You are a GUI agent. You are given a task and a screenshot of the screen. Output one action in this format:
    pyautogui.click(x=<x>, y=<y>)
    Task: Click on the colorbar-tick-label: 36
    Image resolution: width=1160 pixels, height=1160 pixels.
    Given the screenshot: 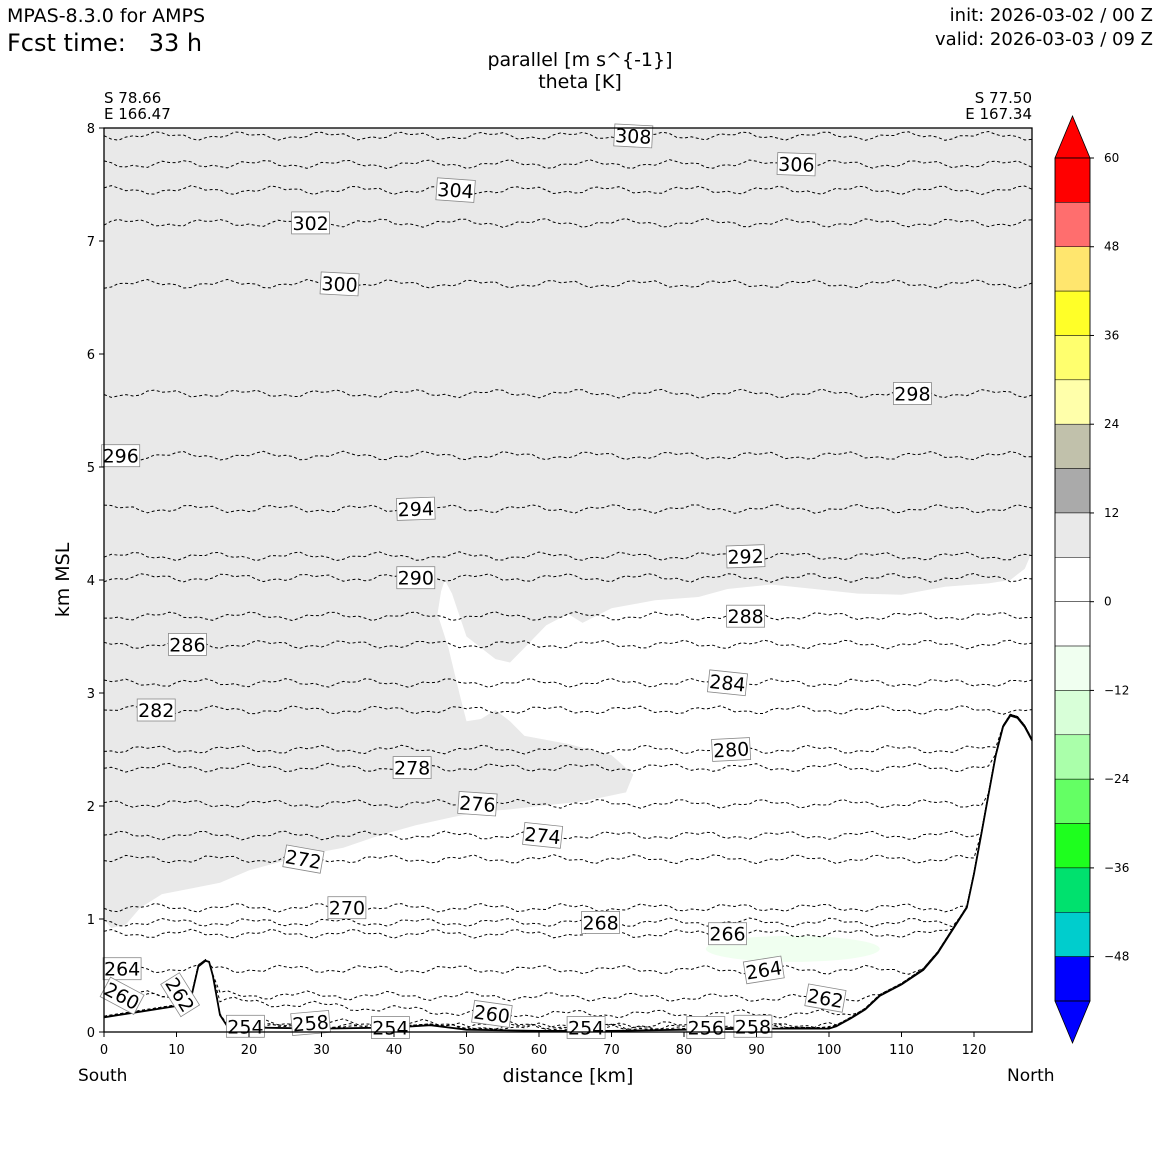 What is the action you would take?
    pyautogui.click(x=1111, y=335)
    